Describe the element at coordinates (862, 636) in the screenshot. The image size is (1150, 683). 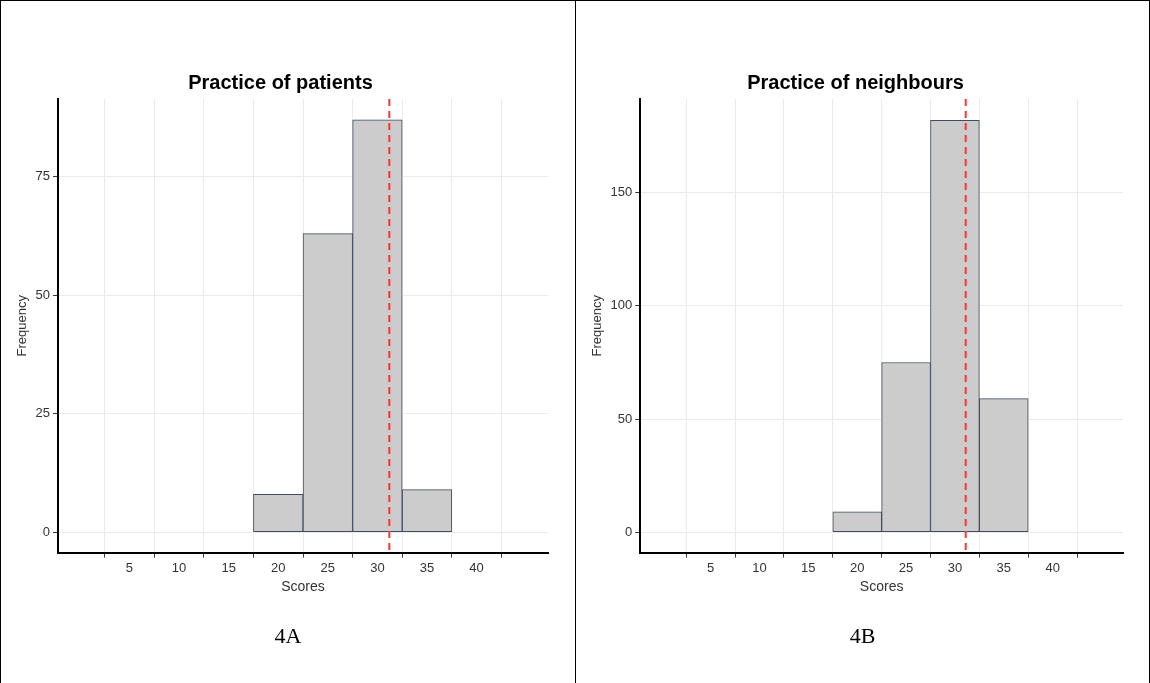
I see `text: 4B` at that location.